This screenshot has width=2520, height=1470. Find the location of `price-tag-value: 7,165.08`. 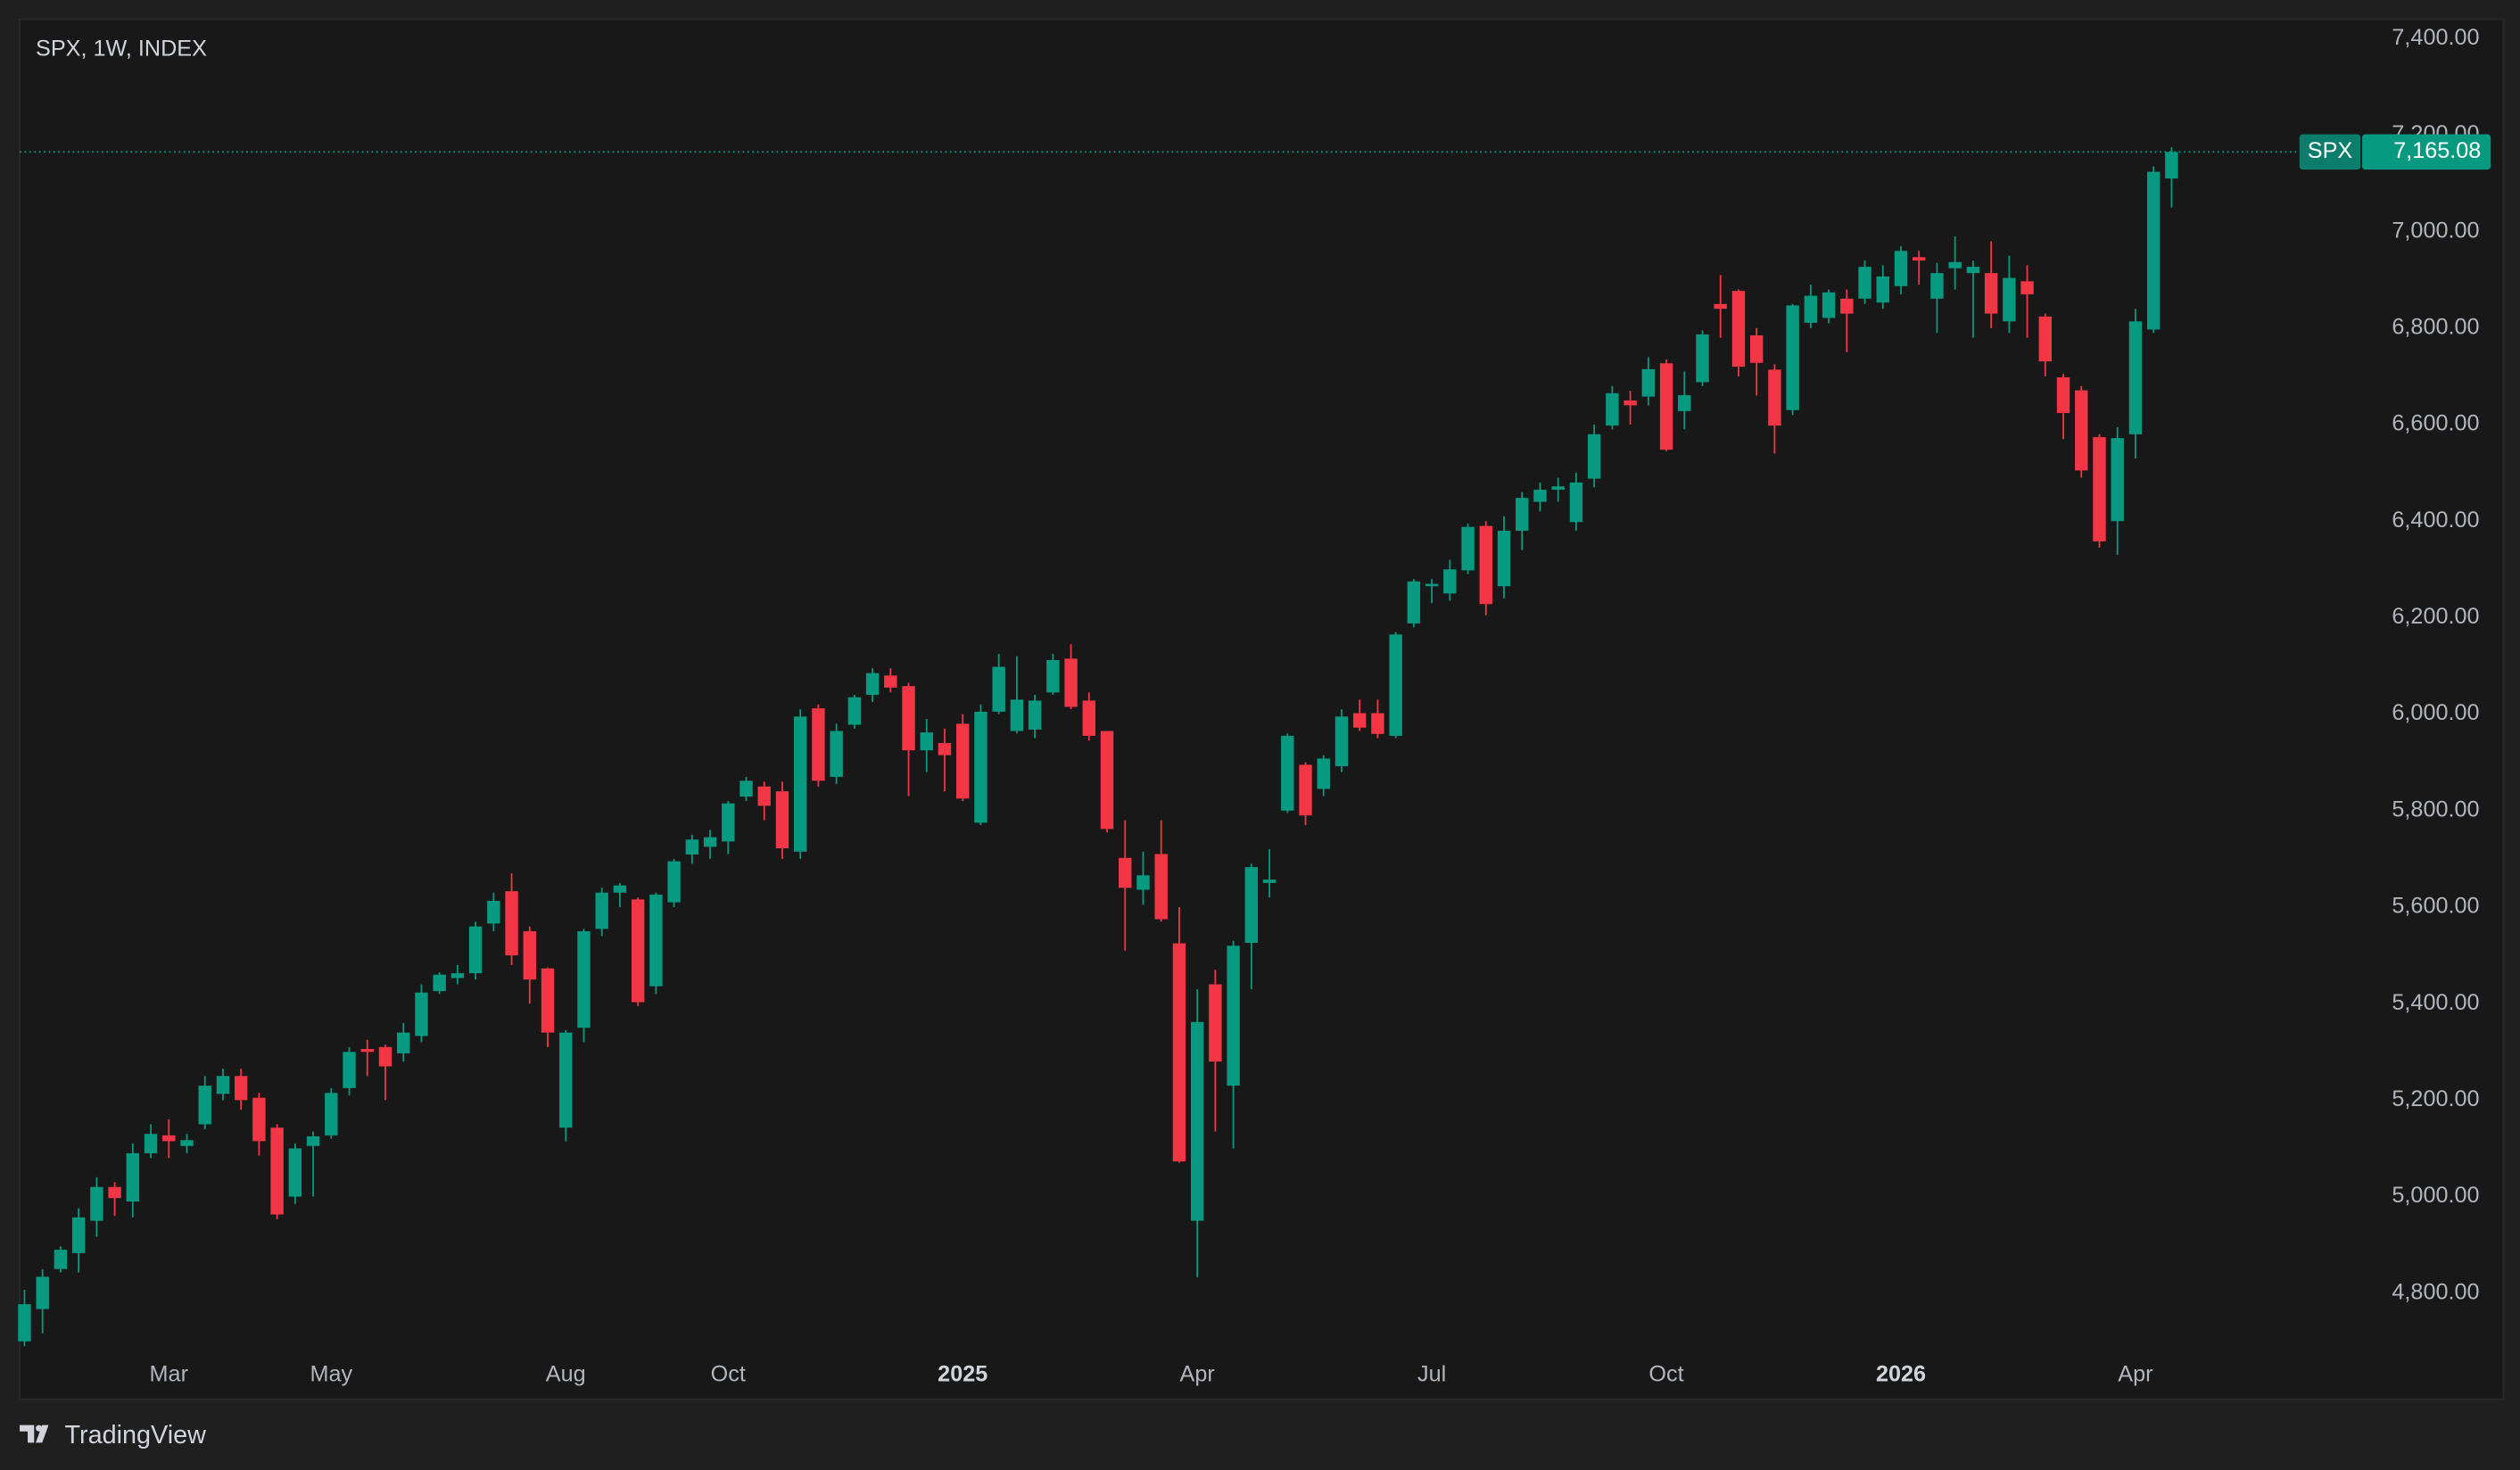

price-tag-value: 7,165.08 is located at coordinates (2437, 150).